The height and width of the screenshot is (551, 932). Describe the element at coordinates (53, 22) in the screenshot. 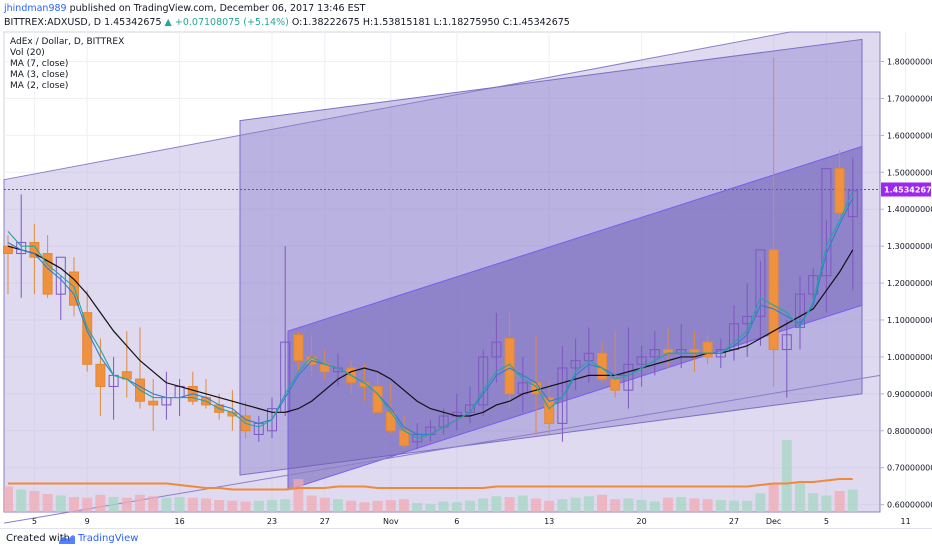

I see `symbol-label: BITTREX:ADXUSD, D` at that location.